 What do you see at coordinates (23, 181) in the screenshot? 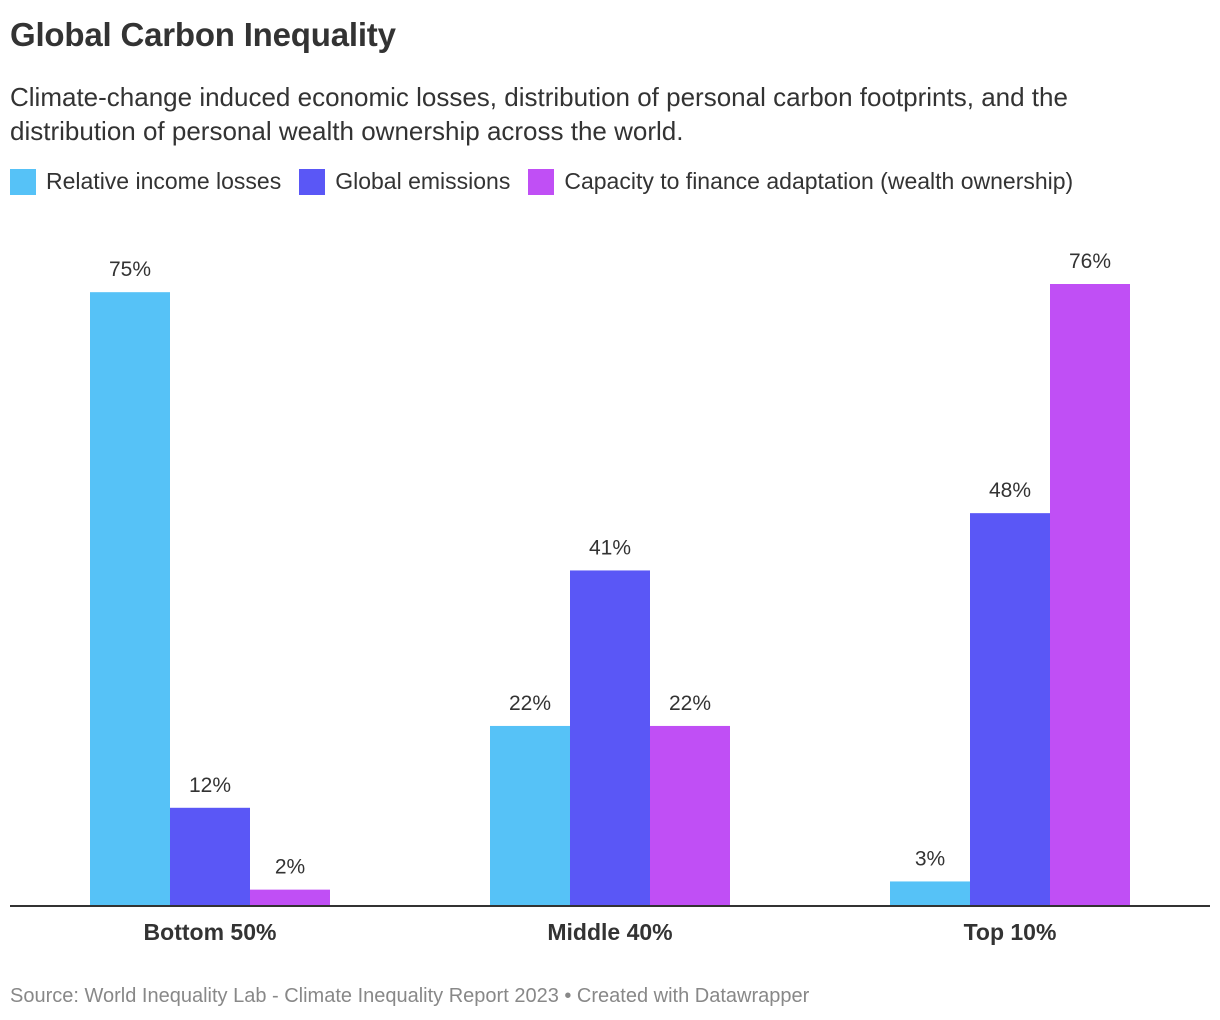
I see `legend-swatch-income-losses` at bounding box center [23, 181].